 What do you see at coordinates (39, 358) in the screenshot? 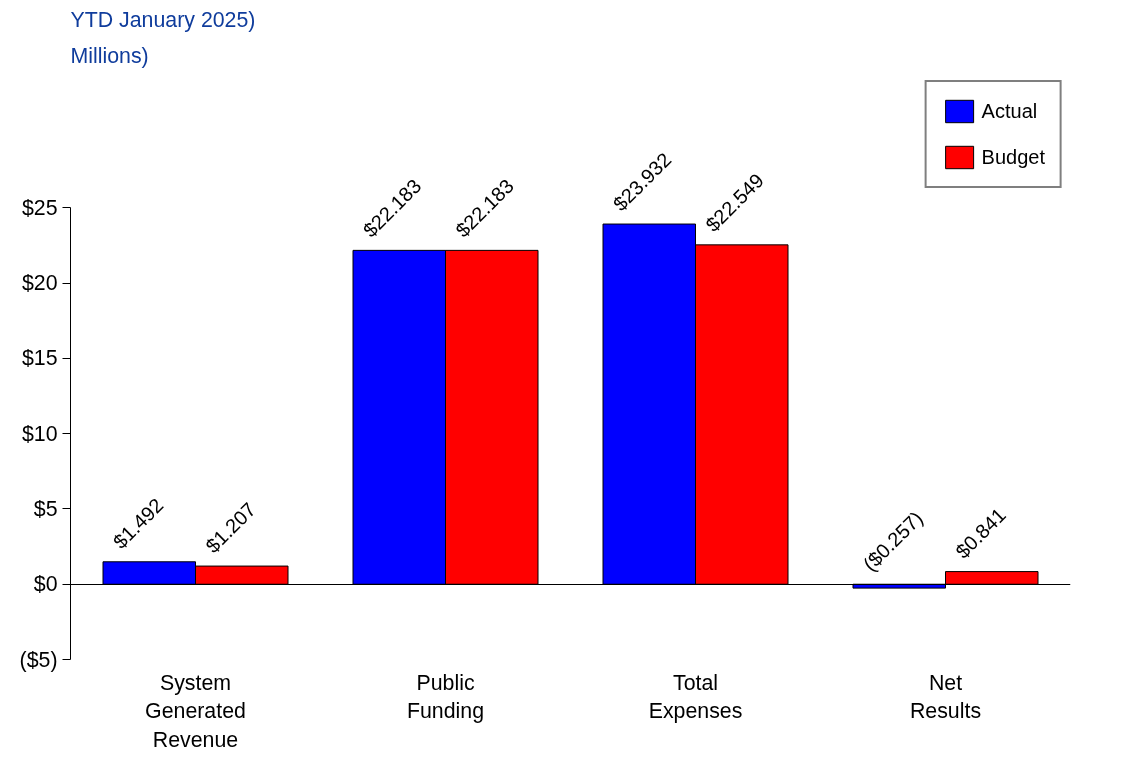
I see `y-tick-label: $15` at bounding box center [39, 358].